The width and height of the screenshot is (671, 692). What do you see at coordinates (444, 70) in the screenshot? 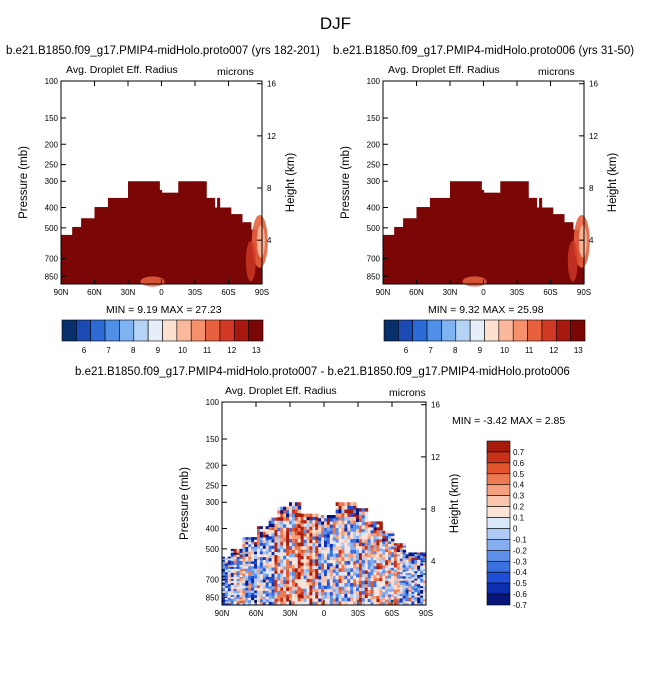
I see `panel2-variable: Avg. Droplet Eff. Radius` at bounding box center [444, 70].